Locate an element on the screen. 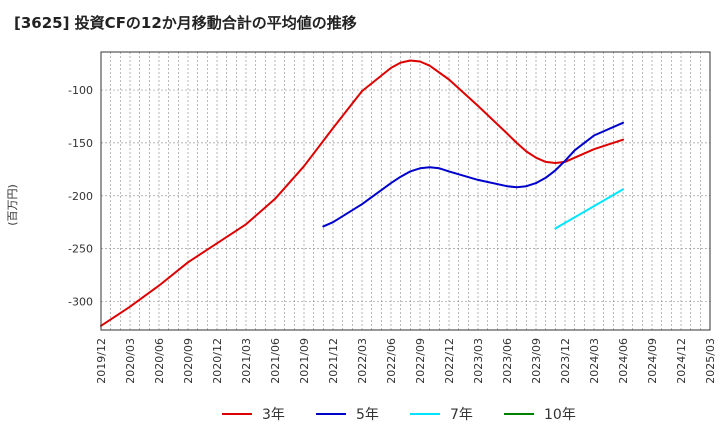  x-tick-label: 2020/06 is located at coordinates (159, 361).